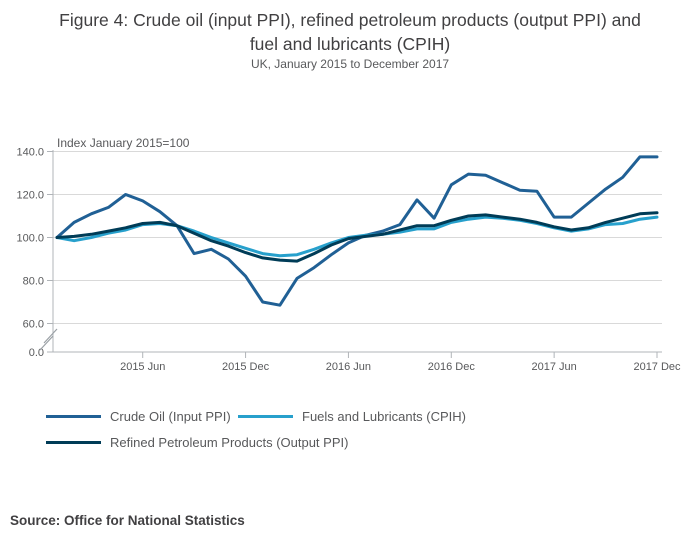  I want to click on axis-break-mark-upper, so click(50, 336).